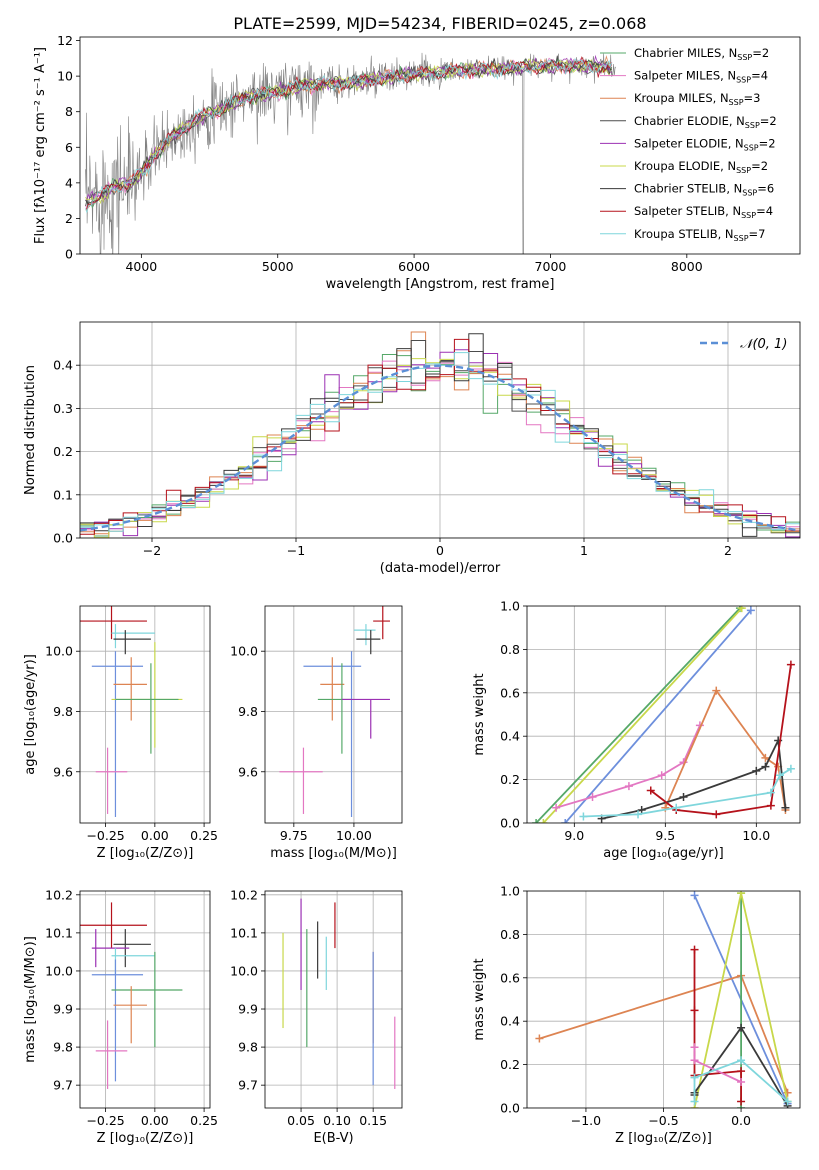 The height and width of the screenshot is (1170, 819). Describe the element at coordinates (30, 430) in the screenshot. I see `y-axis-label: Normed distribution` at that location.